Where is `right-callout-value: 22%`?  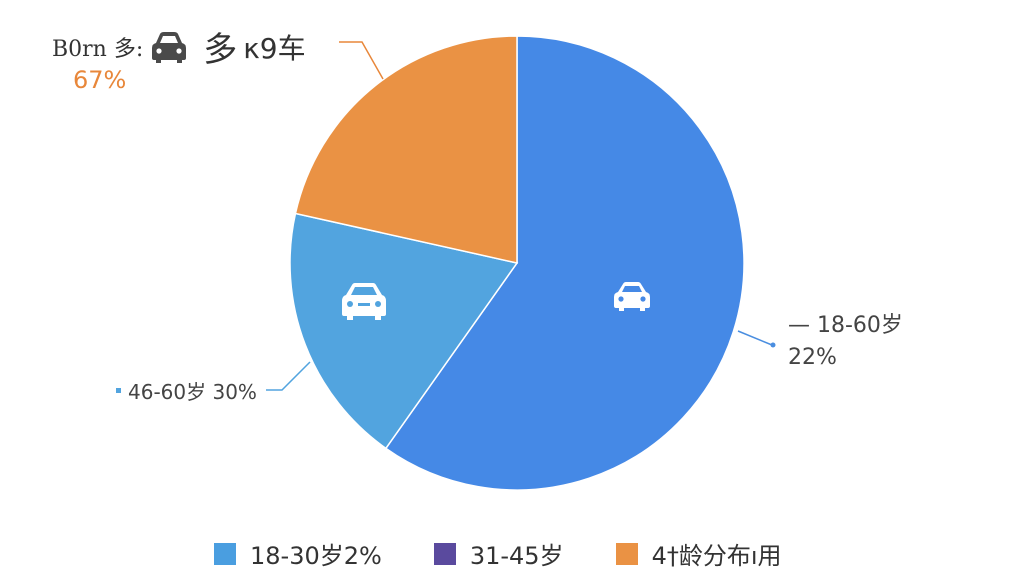 right-callout-value: 22% is located at coordinates (812, 357).